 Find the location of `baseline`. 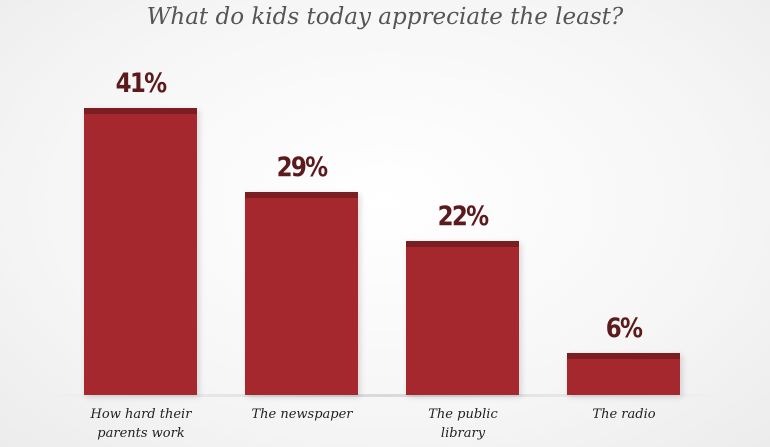

baseline is located at coordinates (385, 395).